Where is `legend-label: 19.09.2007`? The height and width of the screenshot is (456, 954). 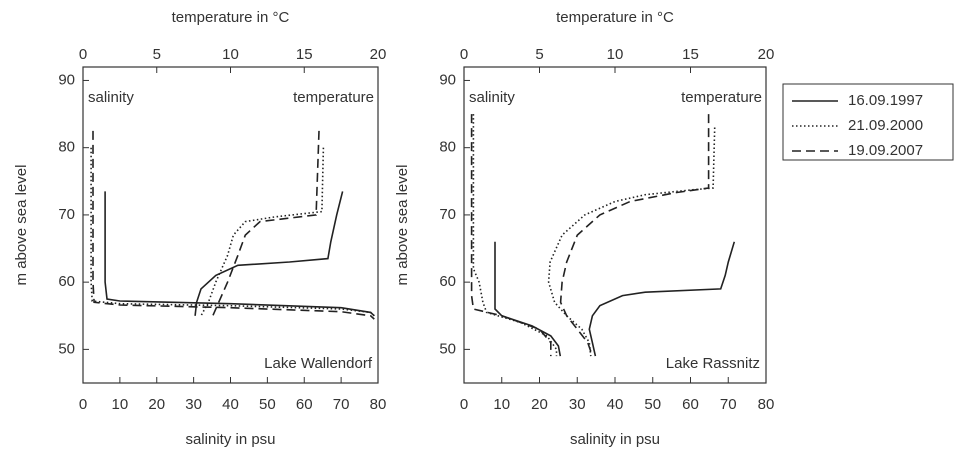 legend-label: 19.09.2007 is located at coordinates (885, 150).